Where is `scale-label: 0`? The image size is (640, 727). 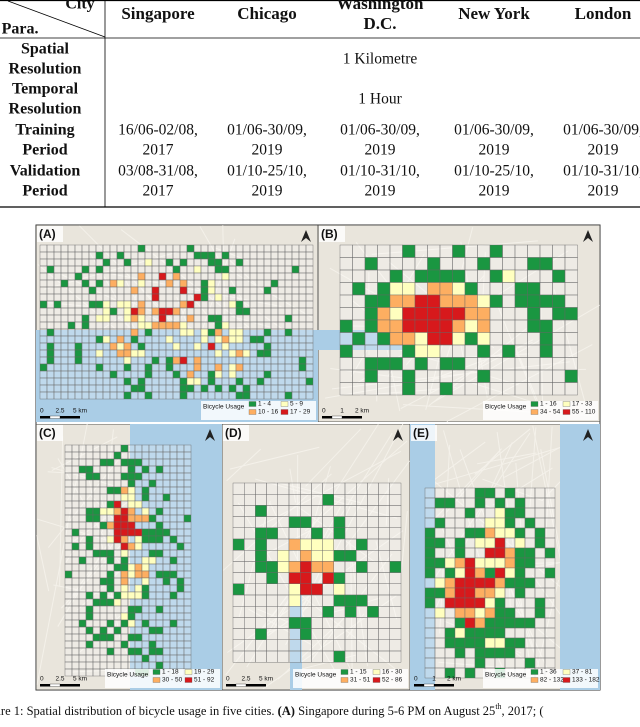 scale-label: 0 is located at coordinates (324, 411).